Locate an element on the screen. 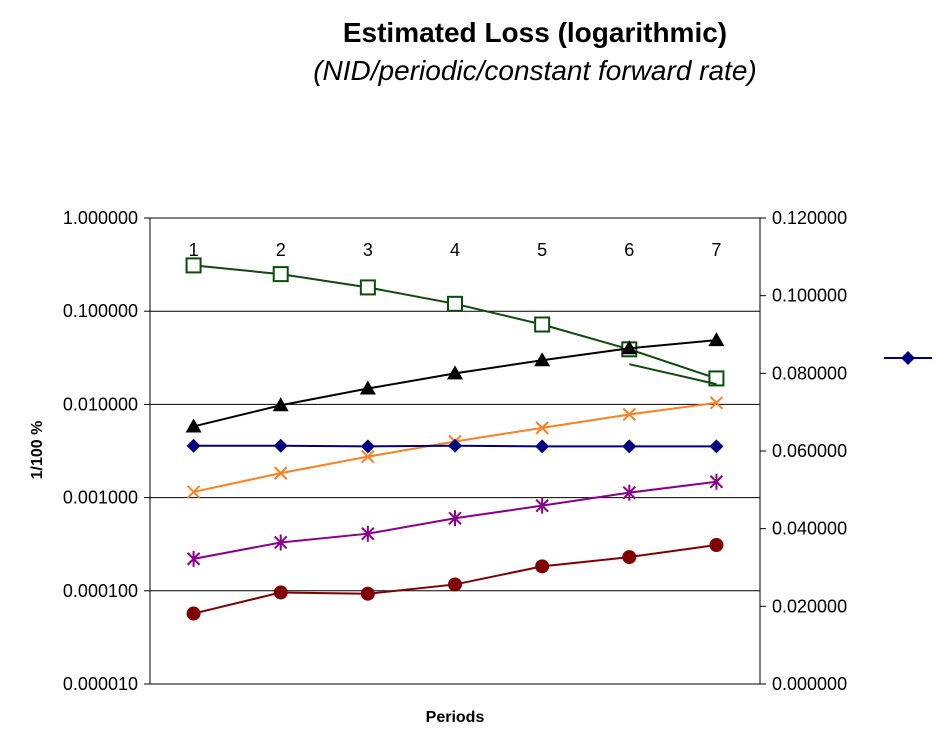 The height and width of the screenshot is (731, 934). right-tick-label: 0.100000 is located at coordinates (809, 296).